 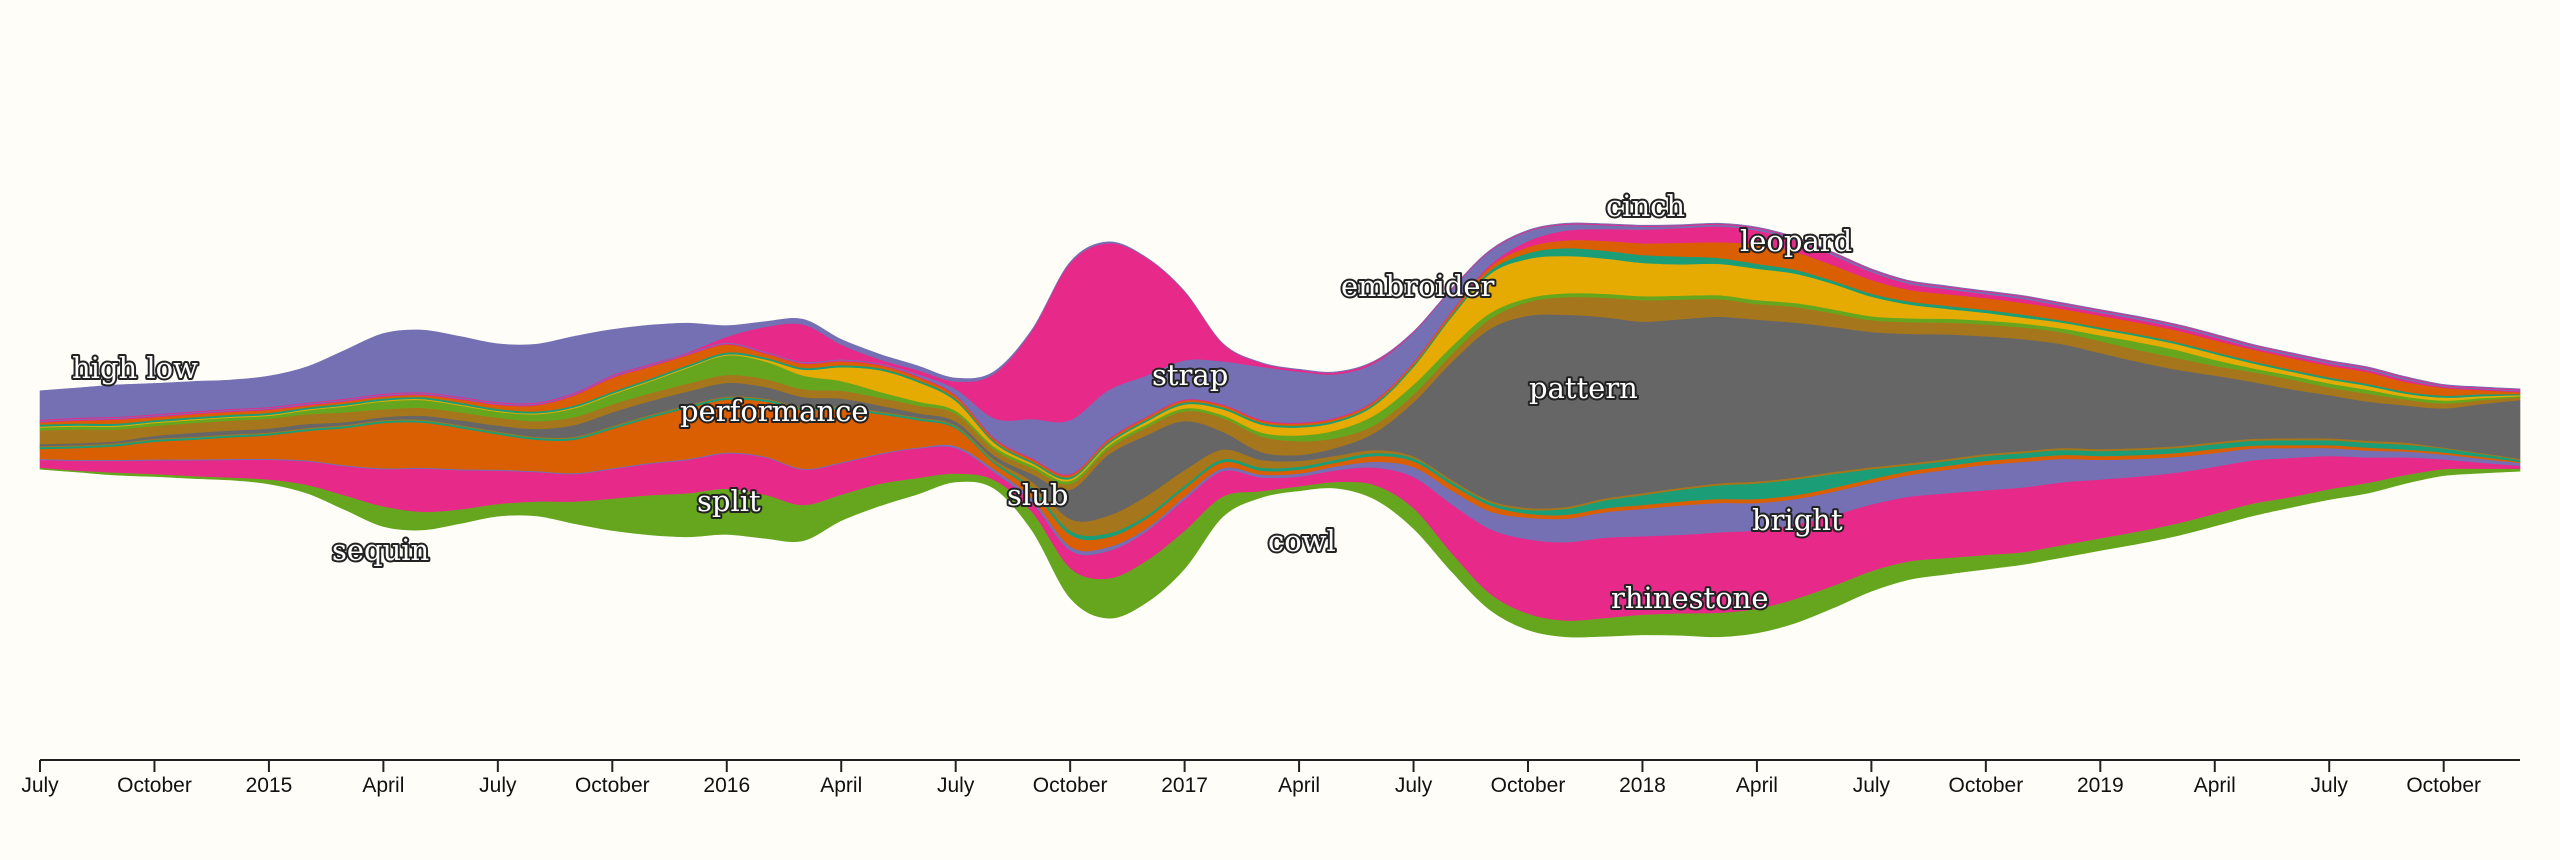 I want to click on stream-label-rhinestone: rhinestone, so click(x=1690, y=598).